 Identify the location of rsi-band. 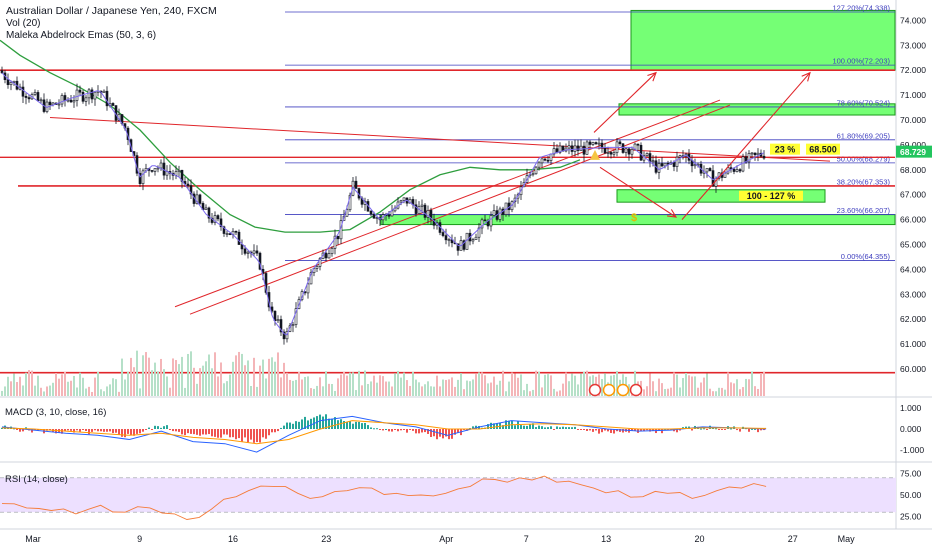
(448, 495).